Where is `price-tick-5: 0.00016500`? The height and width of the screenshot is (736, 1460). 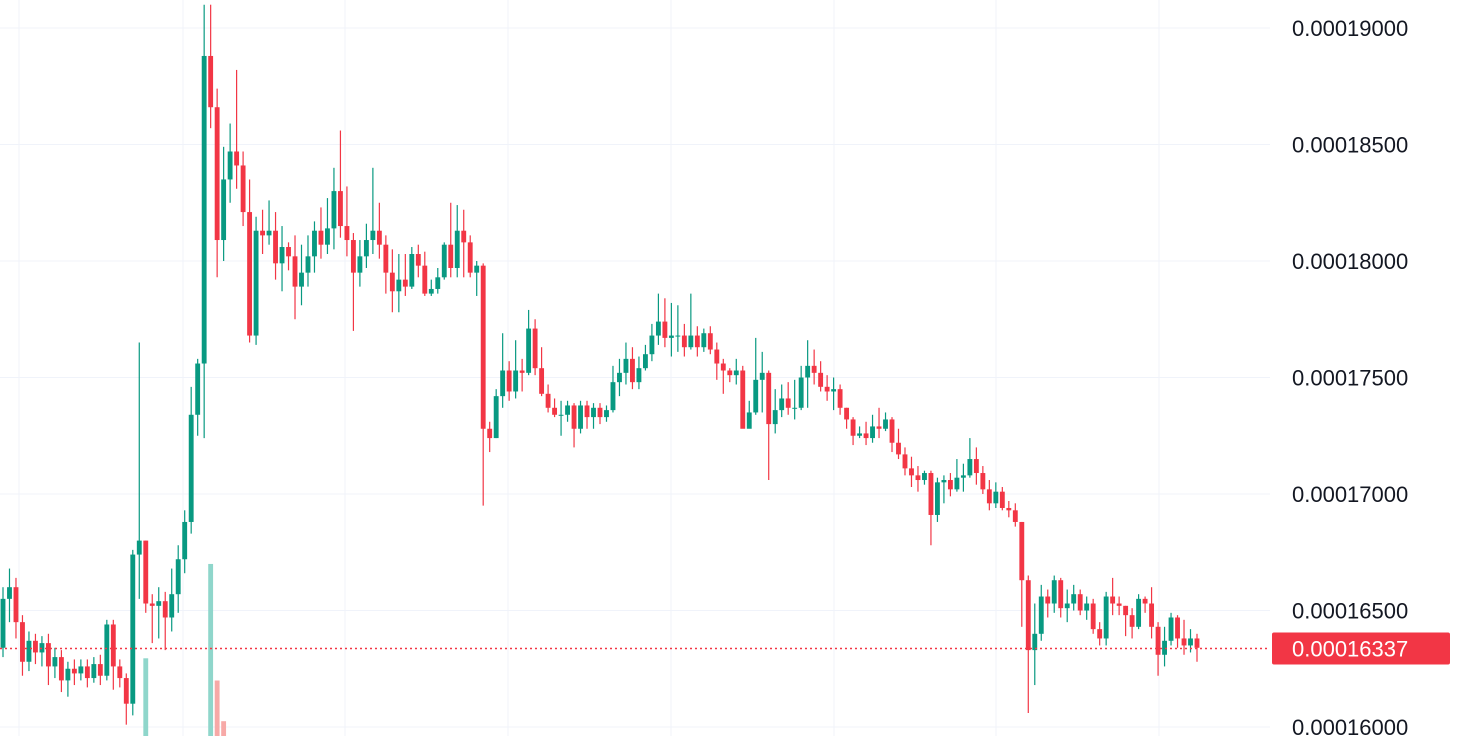 price-tick-5: 0.00016500 is located at coordinates (1350, 611).